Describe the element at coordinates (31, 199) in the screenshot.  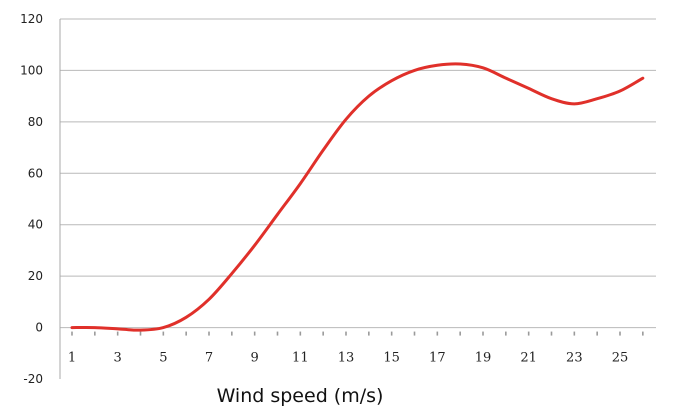
I see `y-axis-tick-labels: -20 0 20 40 60 80 100 120` at that location.